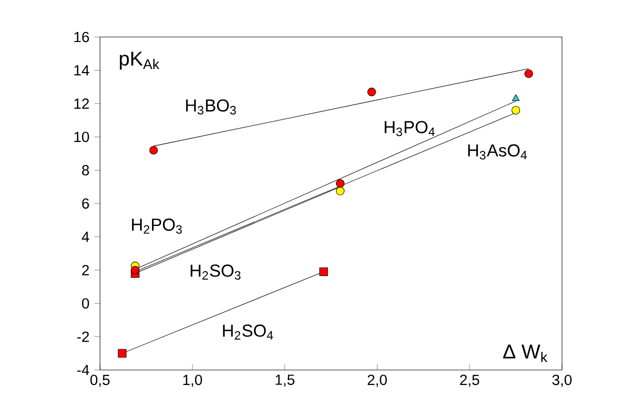 This screenshot has height=419, width=624. Describe the element at coordinates (409, 128) in the screenshot. I see `annotation: H$_{3}$PO$_{4}$` at that location.